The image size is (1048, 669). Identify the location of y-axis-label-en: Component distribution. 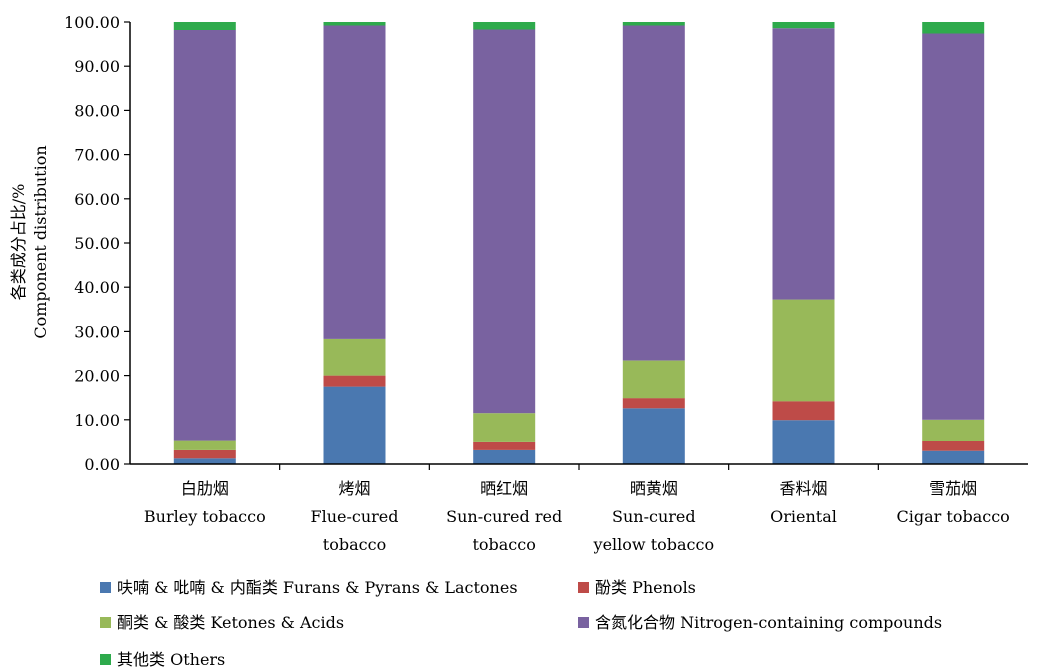
(40, 241).